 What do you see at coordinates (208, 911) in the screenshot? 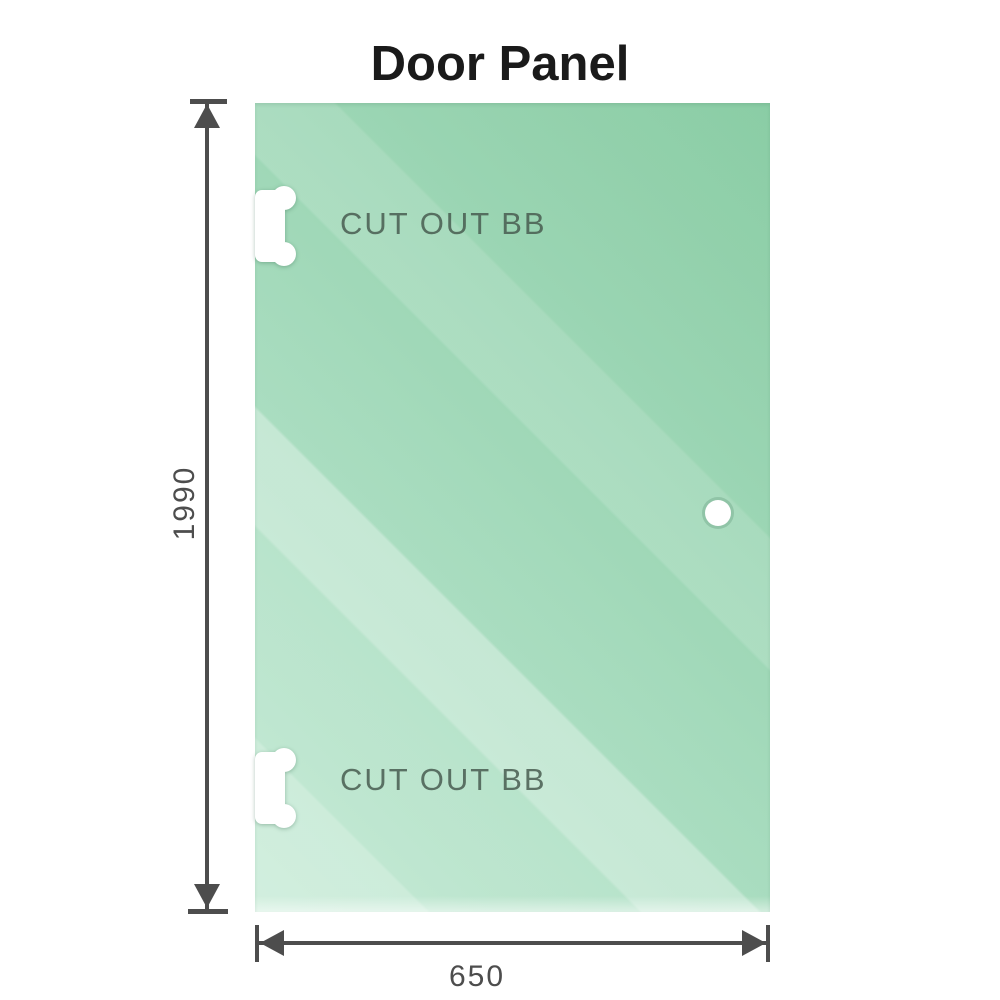
I see `height-dimension-cap-bottom` at bounding box center [208, 911].